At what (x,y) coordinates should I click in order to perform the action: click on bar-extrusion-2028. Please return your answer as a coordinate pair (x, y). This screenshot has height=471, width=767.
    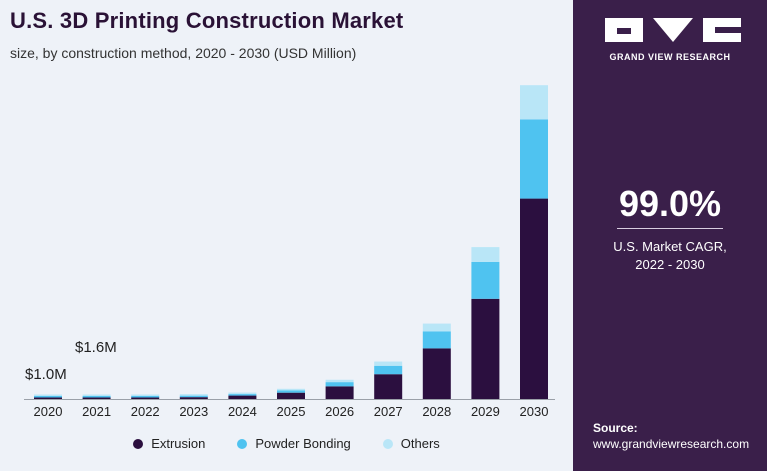
    Looking at the image, I should click on (436, 373).